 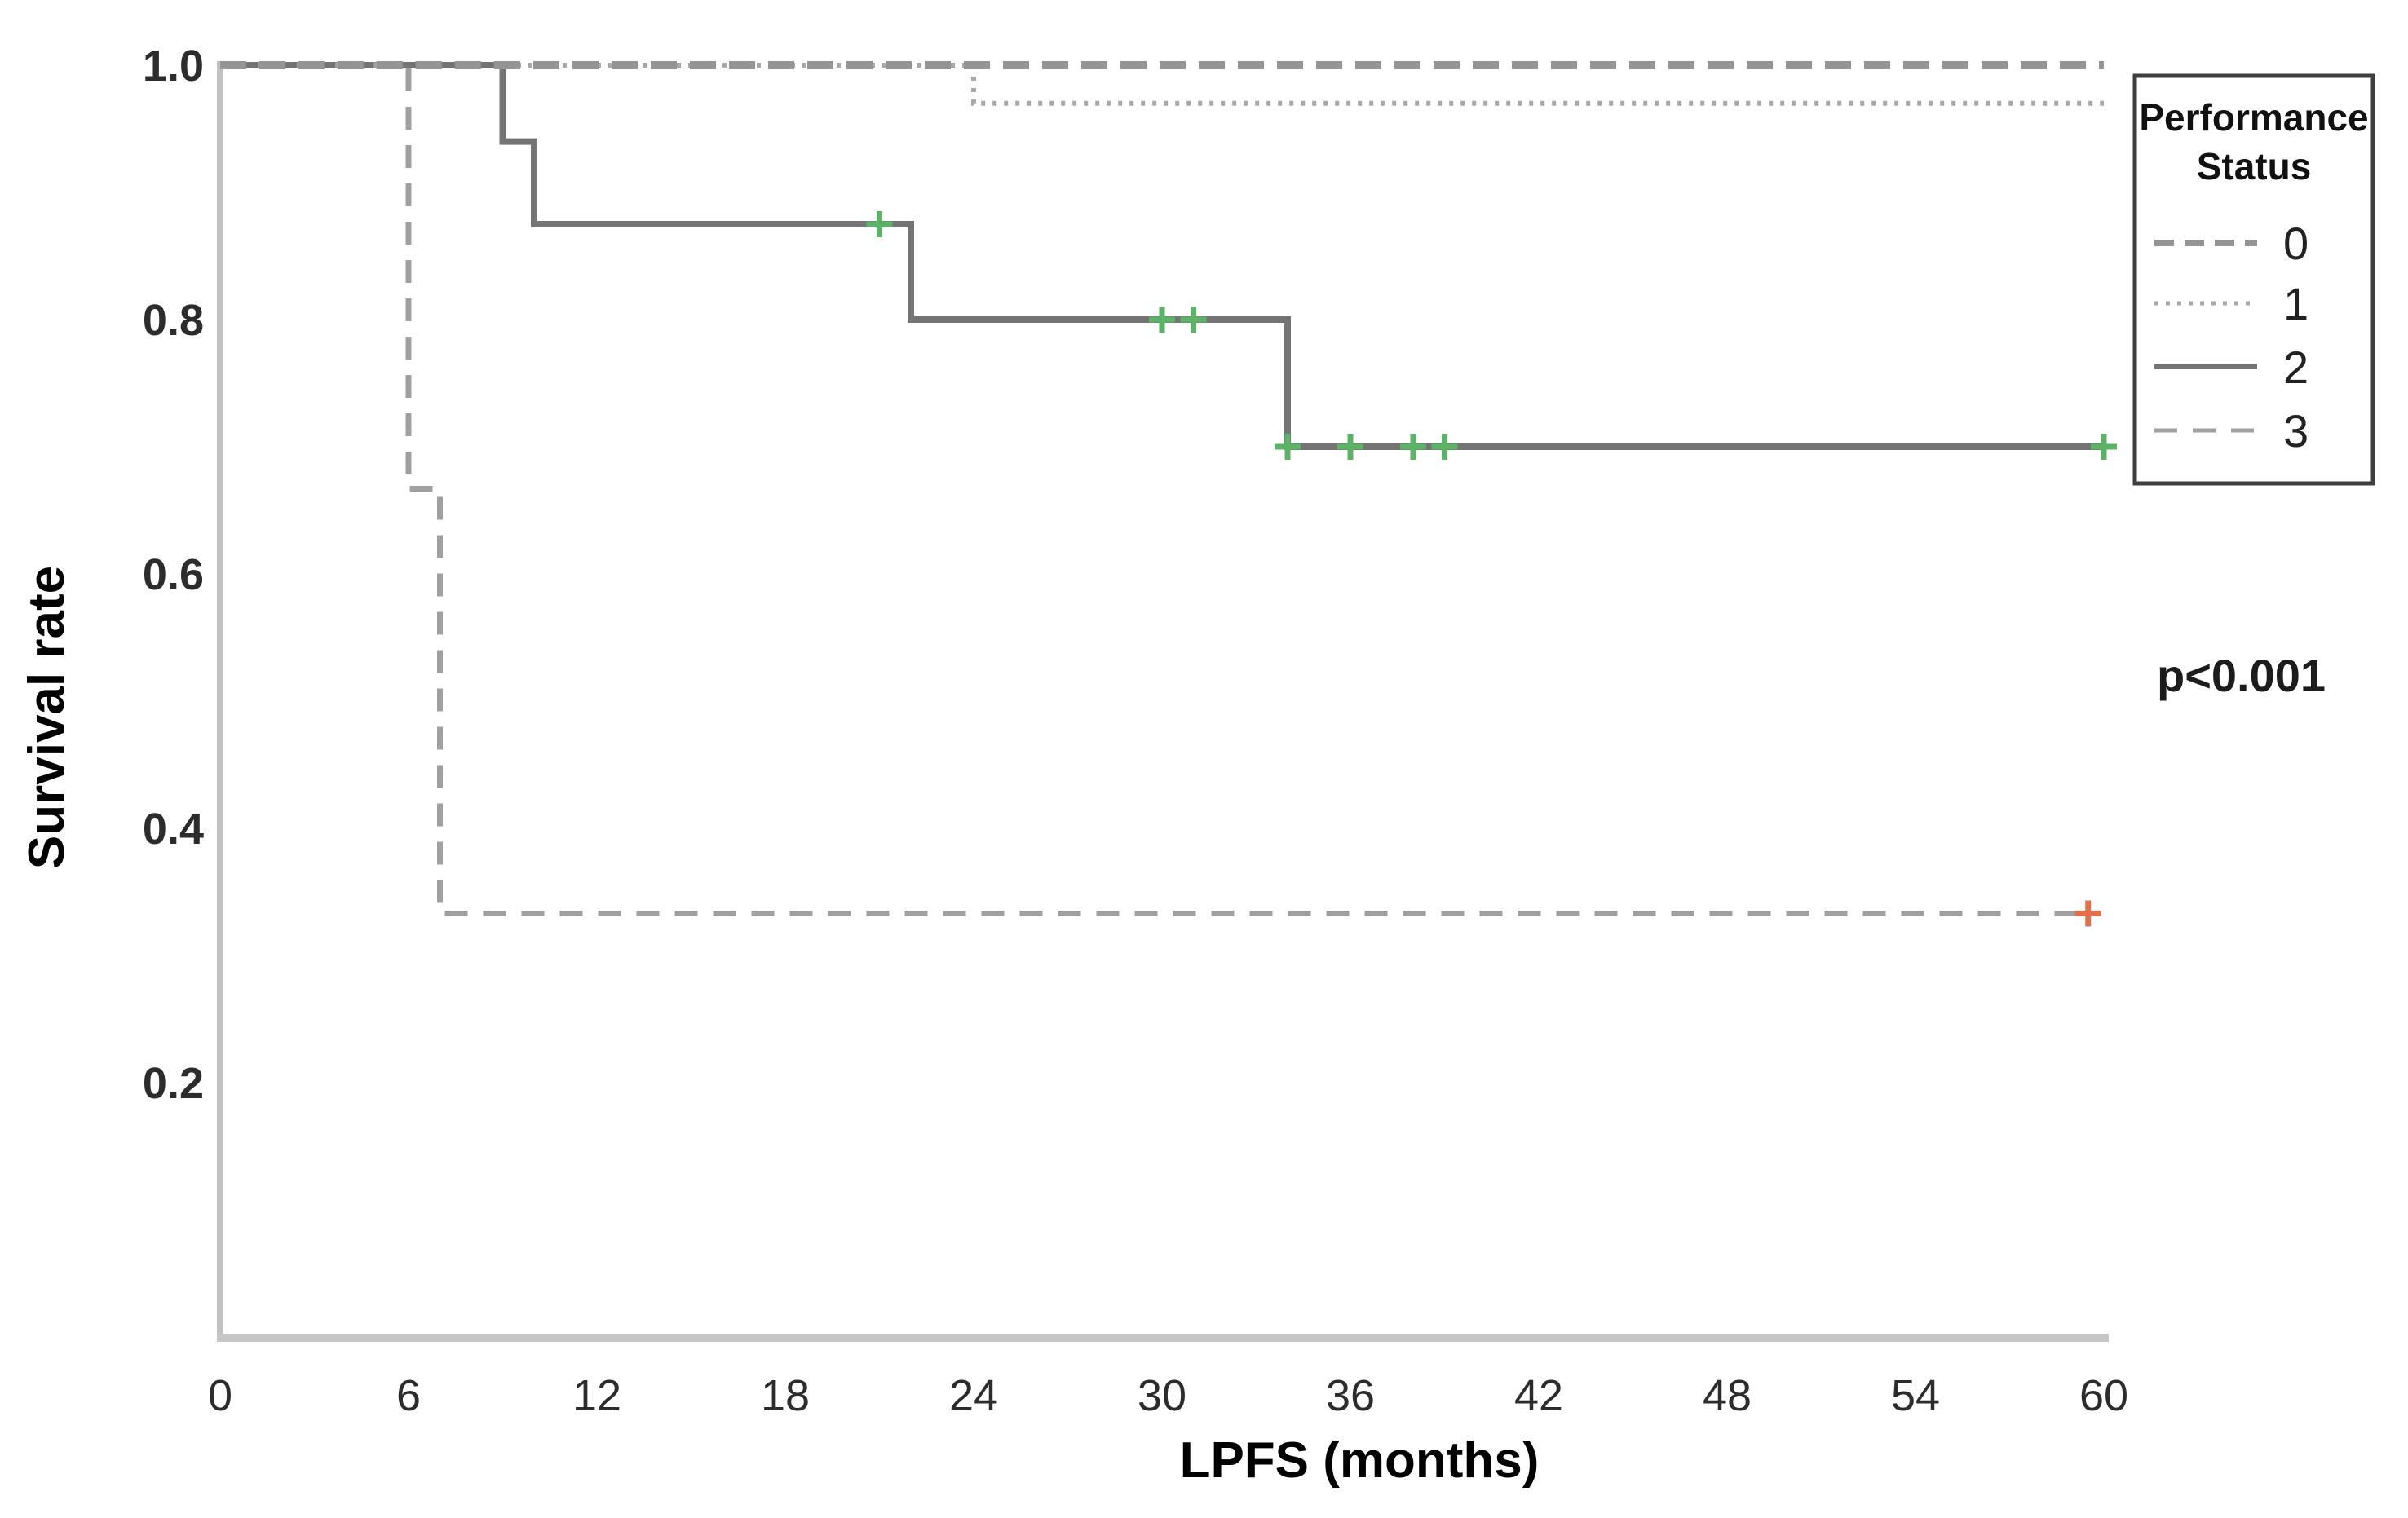 What do you see at coordinates (173, 1083) in the screenshot?
I see `y-tick-label-0.2: 0.2` at bounding box center [173, 1083].